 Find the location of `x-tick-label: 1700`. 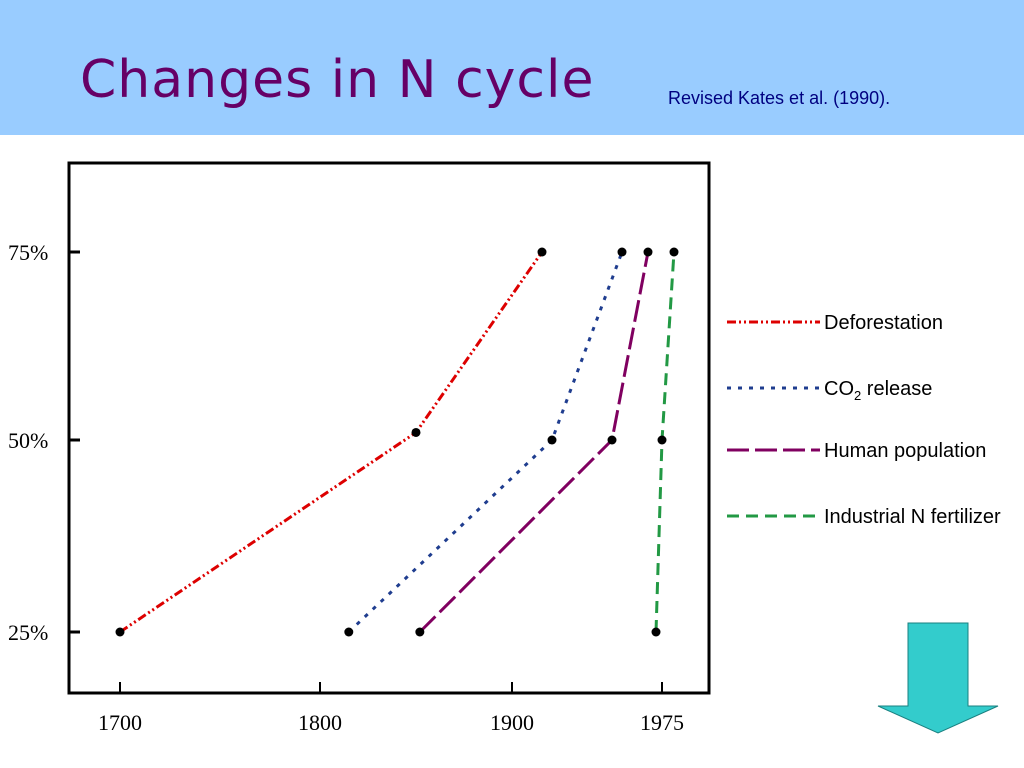

x-tick-label: 1700 is located at coordinates (120, 722).